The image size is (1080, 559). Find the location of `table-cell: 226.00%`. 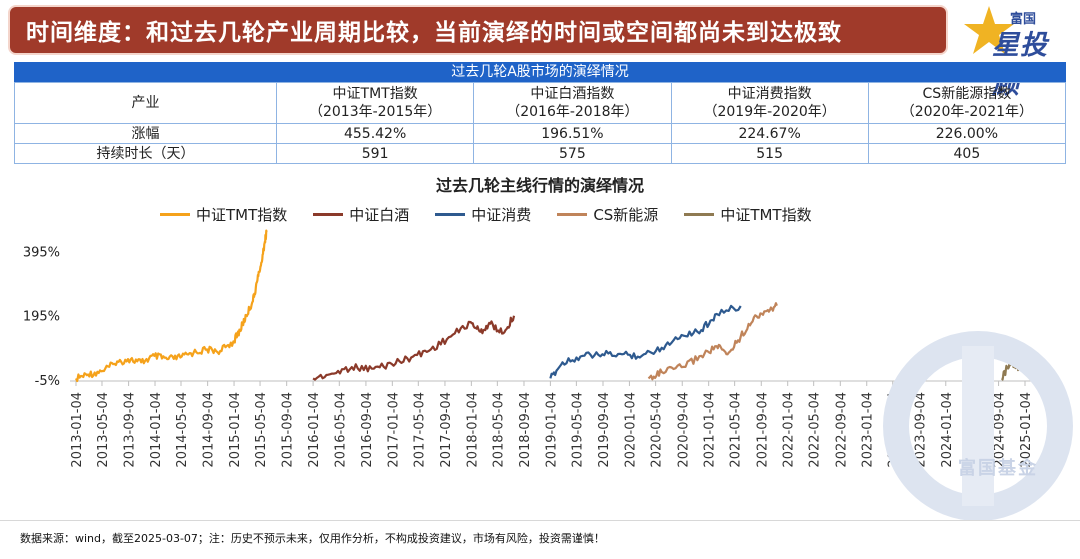

table-cell: 226.00% is located at coordinates (967, 133).